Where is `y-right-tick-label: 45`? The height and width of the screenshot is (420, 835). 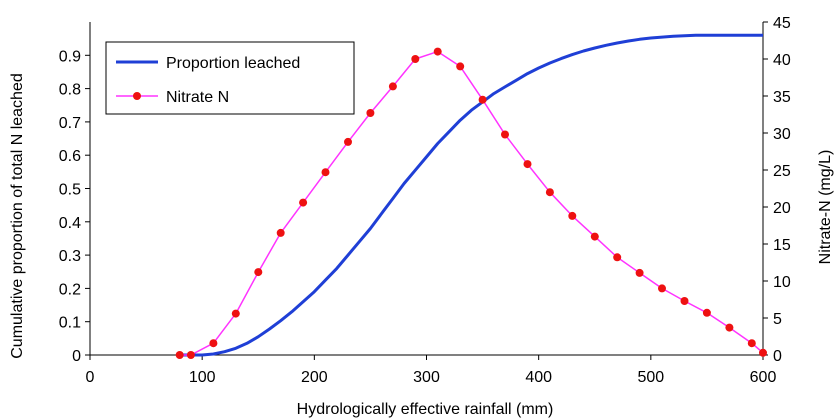
y-right-tick-label: 45 is located at coordinates (782, 23).